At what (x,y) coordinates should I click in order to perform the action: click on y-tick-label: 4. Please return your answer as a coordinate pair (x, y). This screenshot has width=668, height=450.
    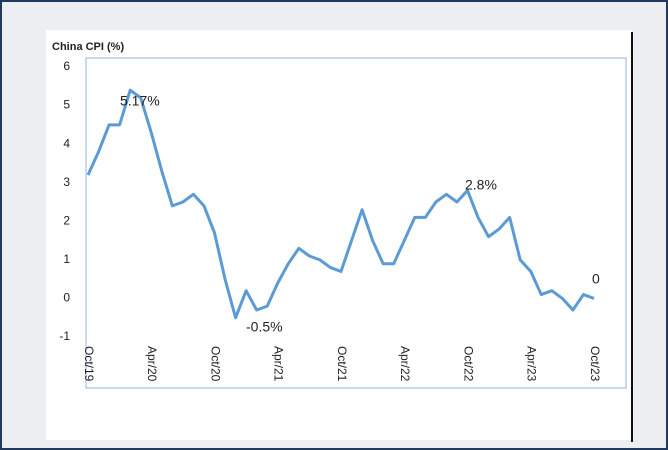
    Looking at the image, I should click on (66, 143).